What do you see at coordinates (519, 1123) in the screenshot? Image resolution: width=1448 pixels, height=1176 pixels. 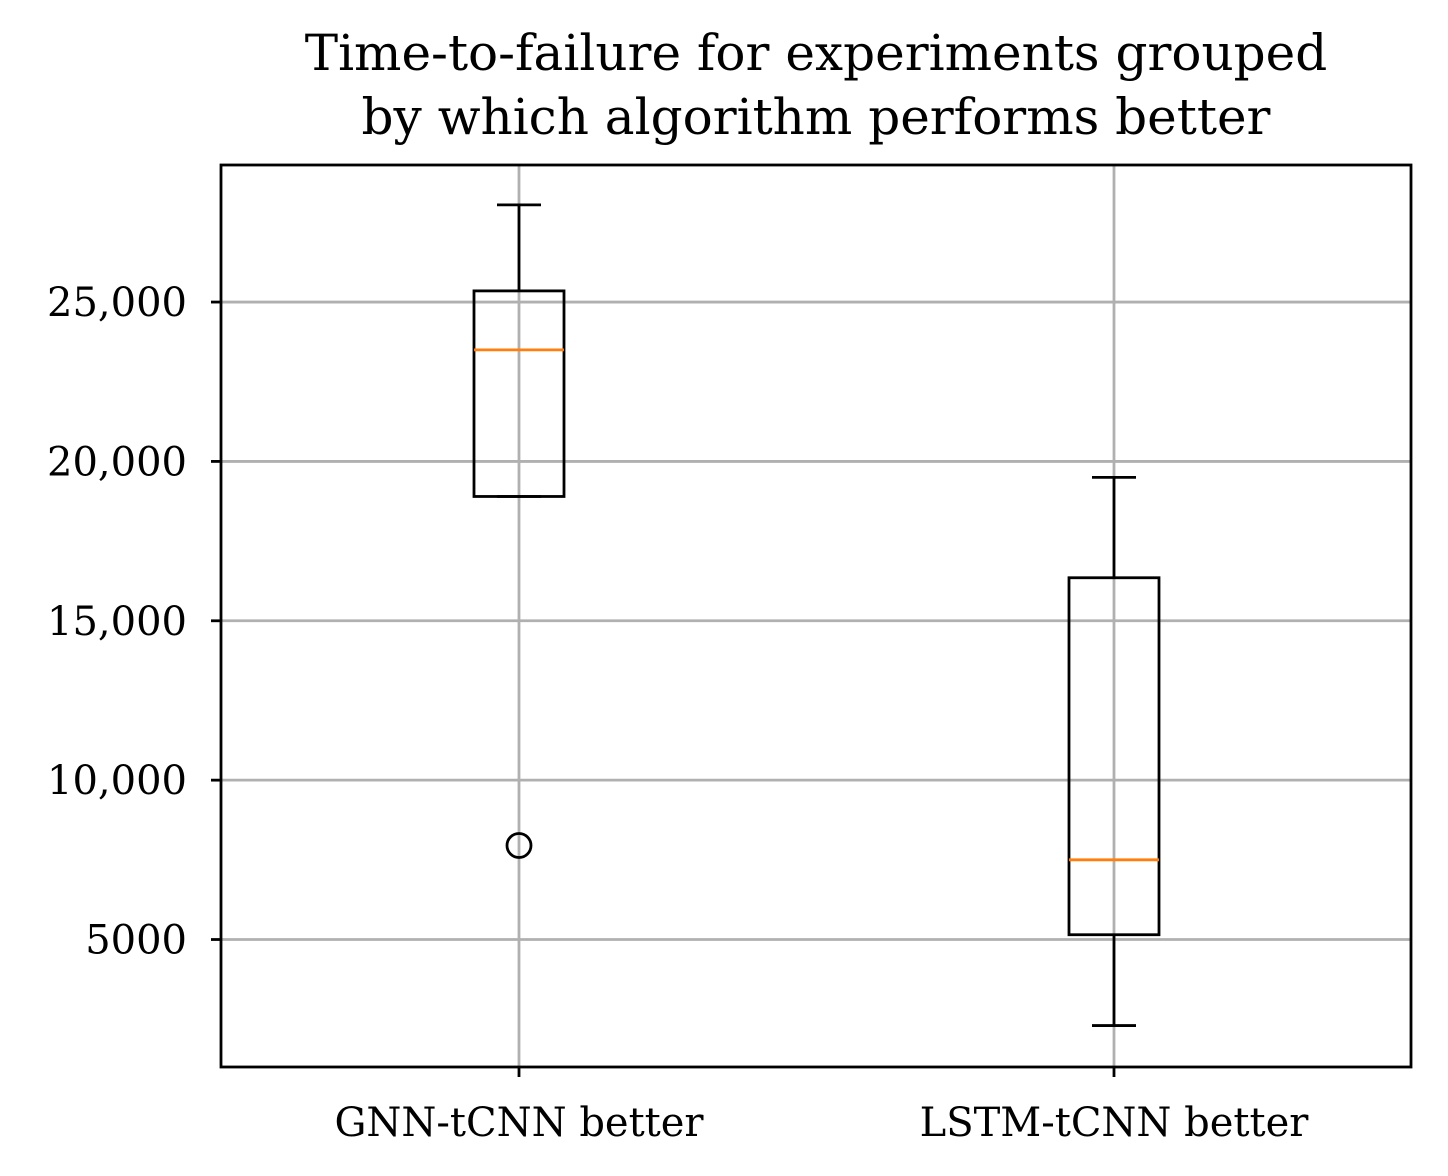 I see `x-tick-label: GNN-tCNN better` at bounding box center [519, 1123].